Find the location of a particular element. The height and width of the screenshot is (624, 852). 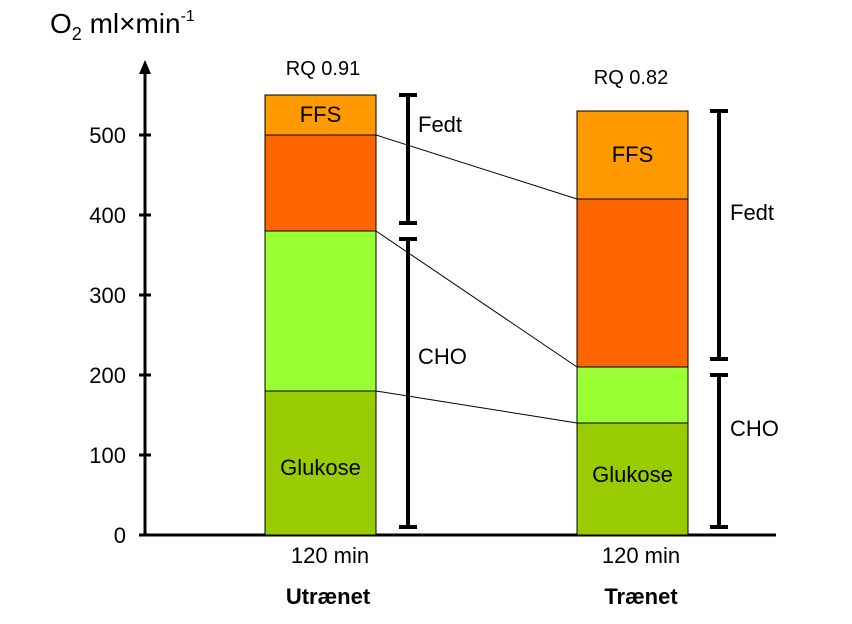

y-tick-label: 300 is located at coordinates (107, 295).